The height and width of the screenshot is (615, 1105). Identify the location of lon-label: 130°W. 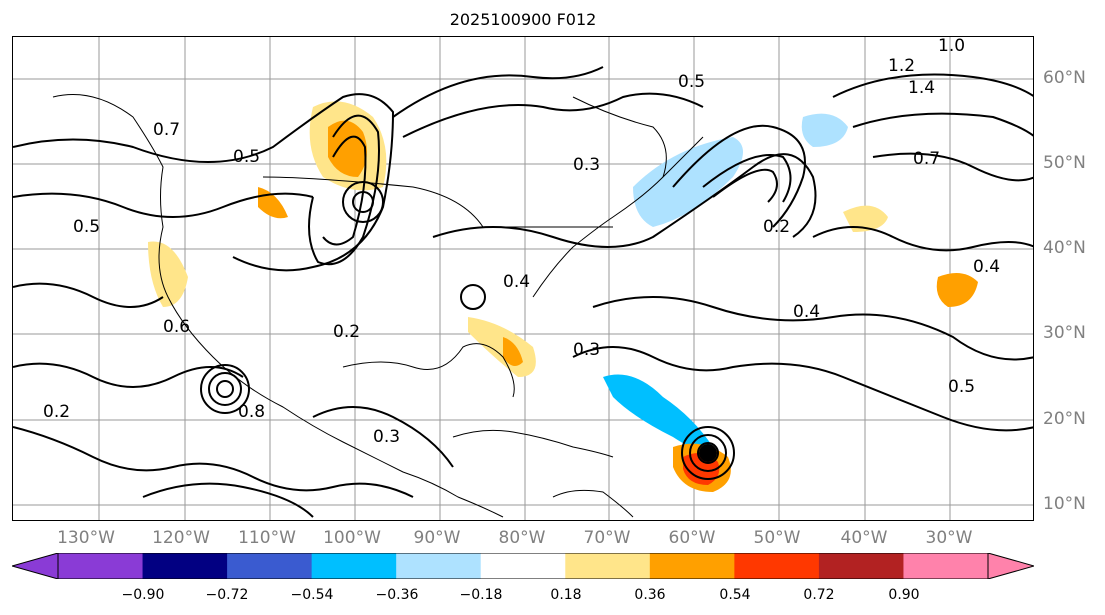
(86, 538).